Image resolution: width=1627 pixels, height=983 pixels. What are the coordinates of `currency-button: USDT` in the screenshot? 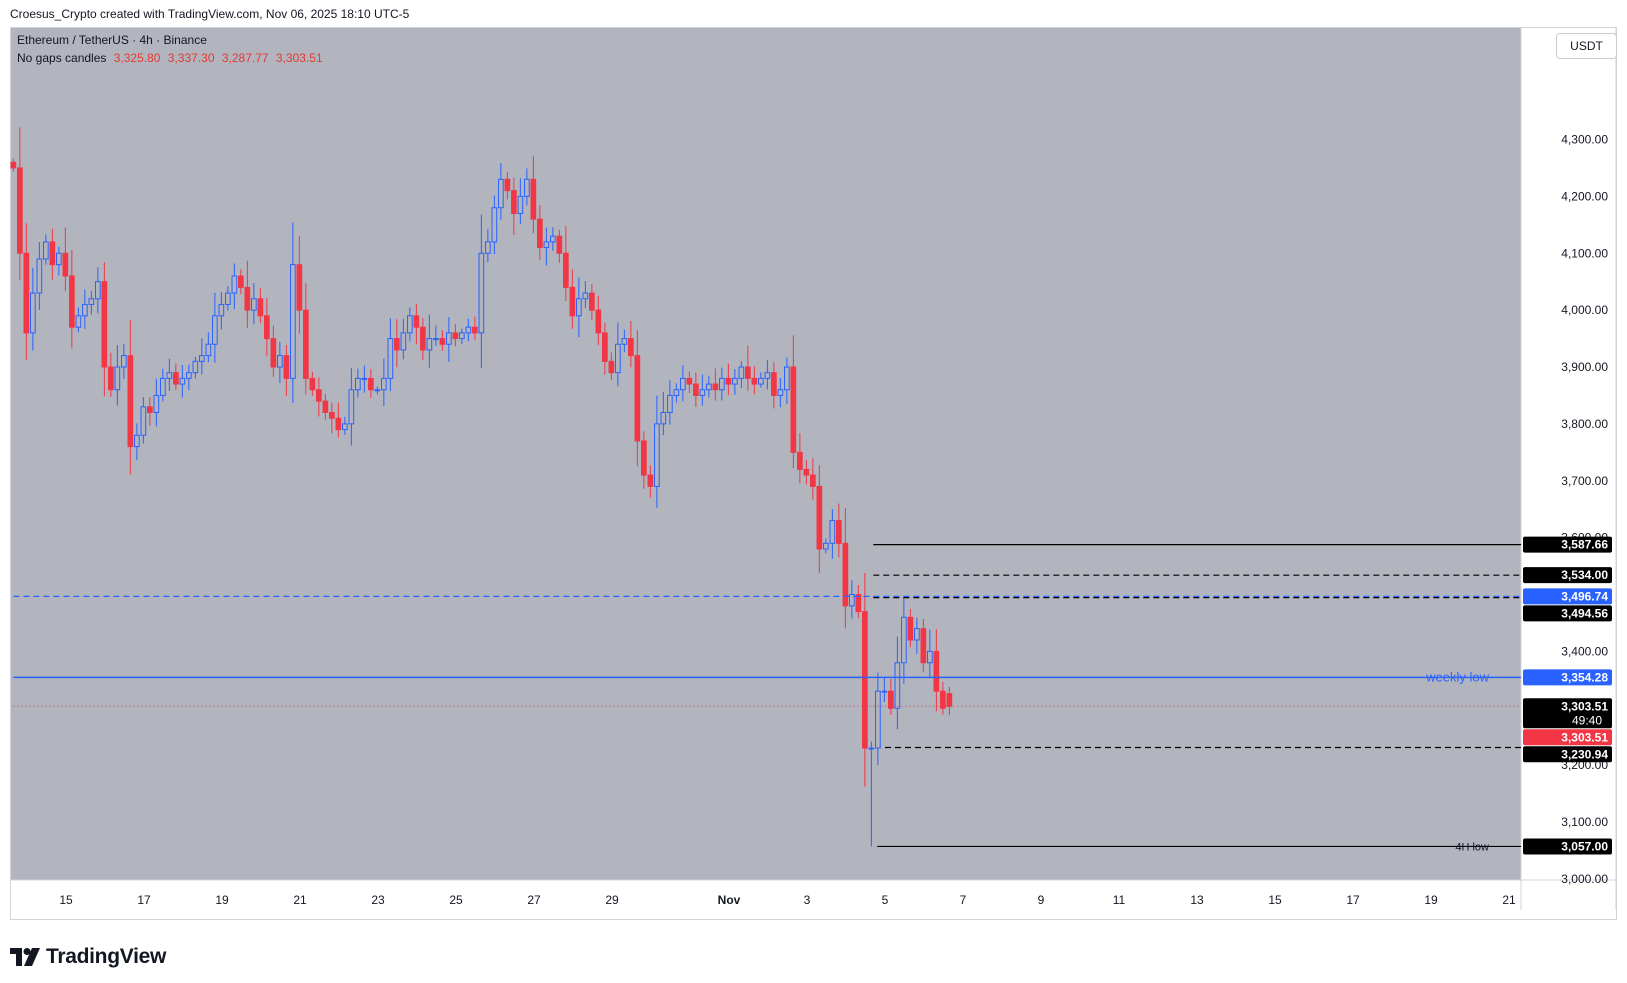 It's located at (1586, 46).